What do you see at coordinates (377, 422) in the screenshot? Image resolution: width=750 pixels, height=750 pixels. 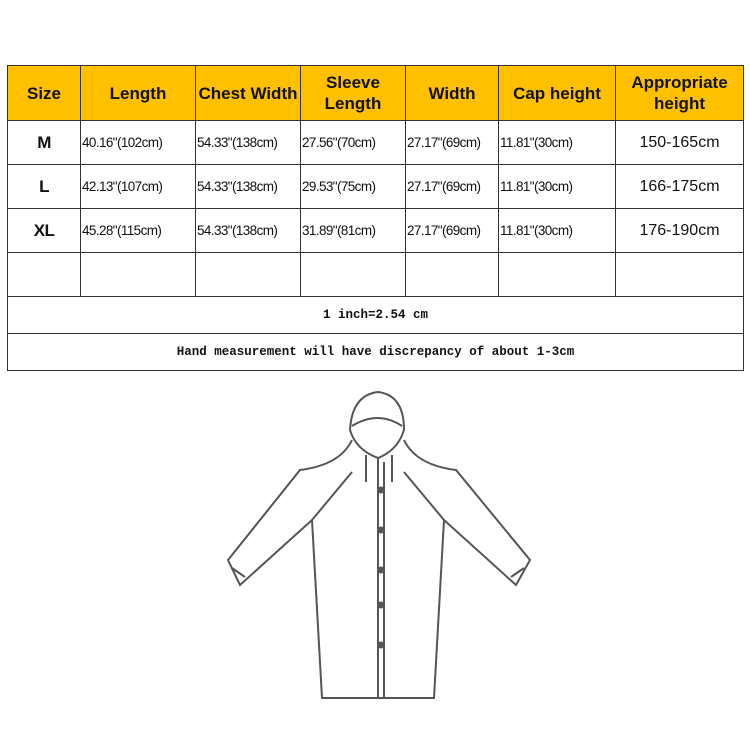 I see `hood-brim` at bounding box center [377, 422].